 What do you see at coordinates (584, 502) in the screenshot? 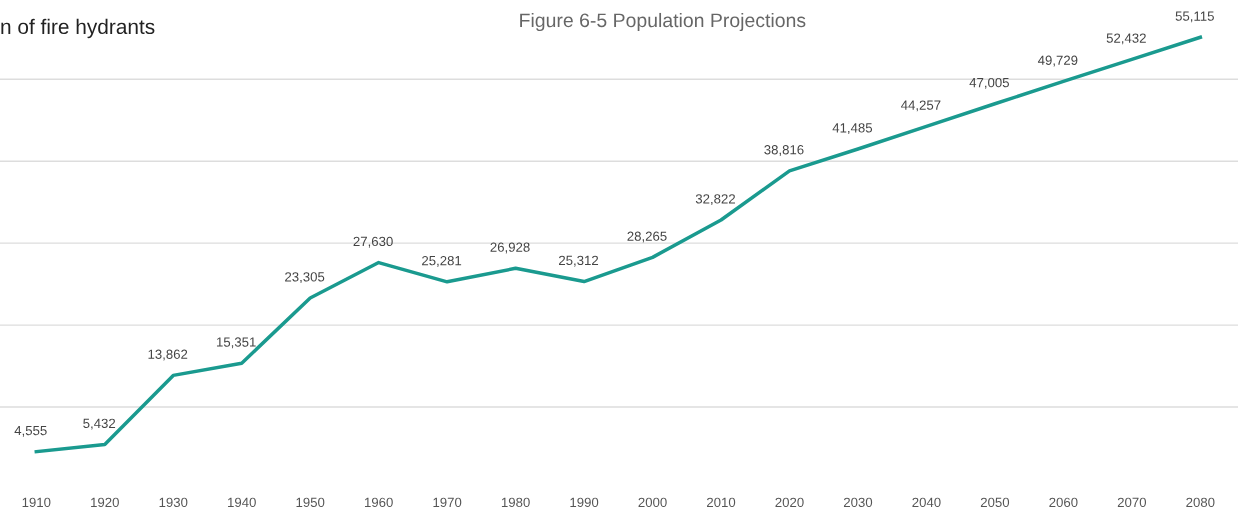
I see `x-tick-label: 1990` at bounding box center [584, 502].